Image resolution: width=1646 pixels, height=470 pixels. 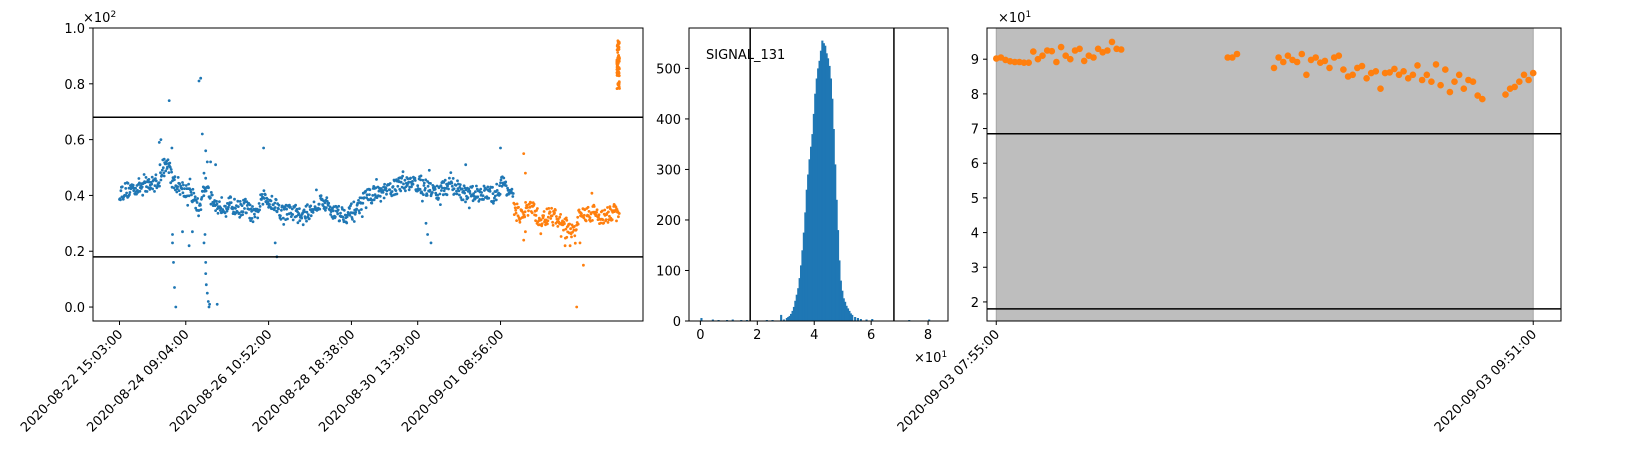 What do you see at coordinates (700, 335) in the screenshot?
I see `histogram-xtick-label: 0` at bounding box center [700, 335].